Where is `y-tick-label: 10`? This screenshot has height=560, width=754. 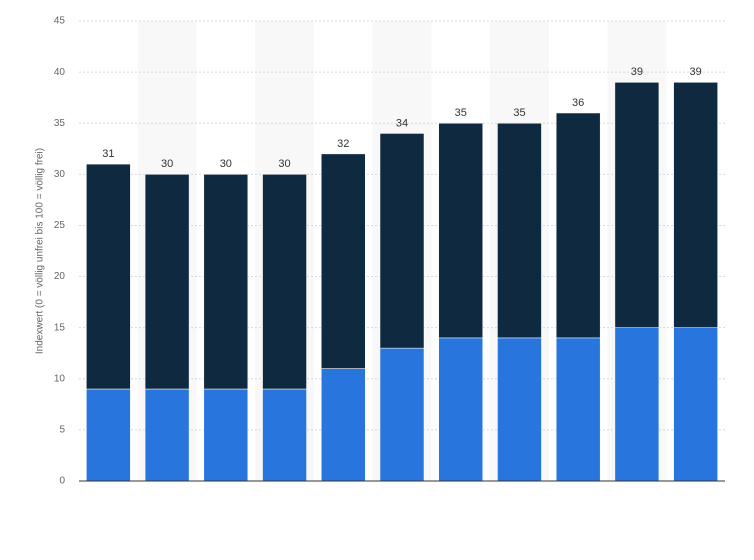
y-tick-label: 10 is located at coordinates (60, 378).